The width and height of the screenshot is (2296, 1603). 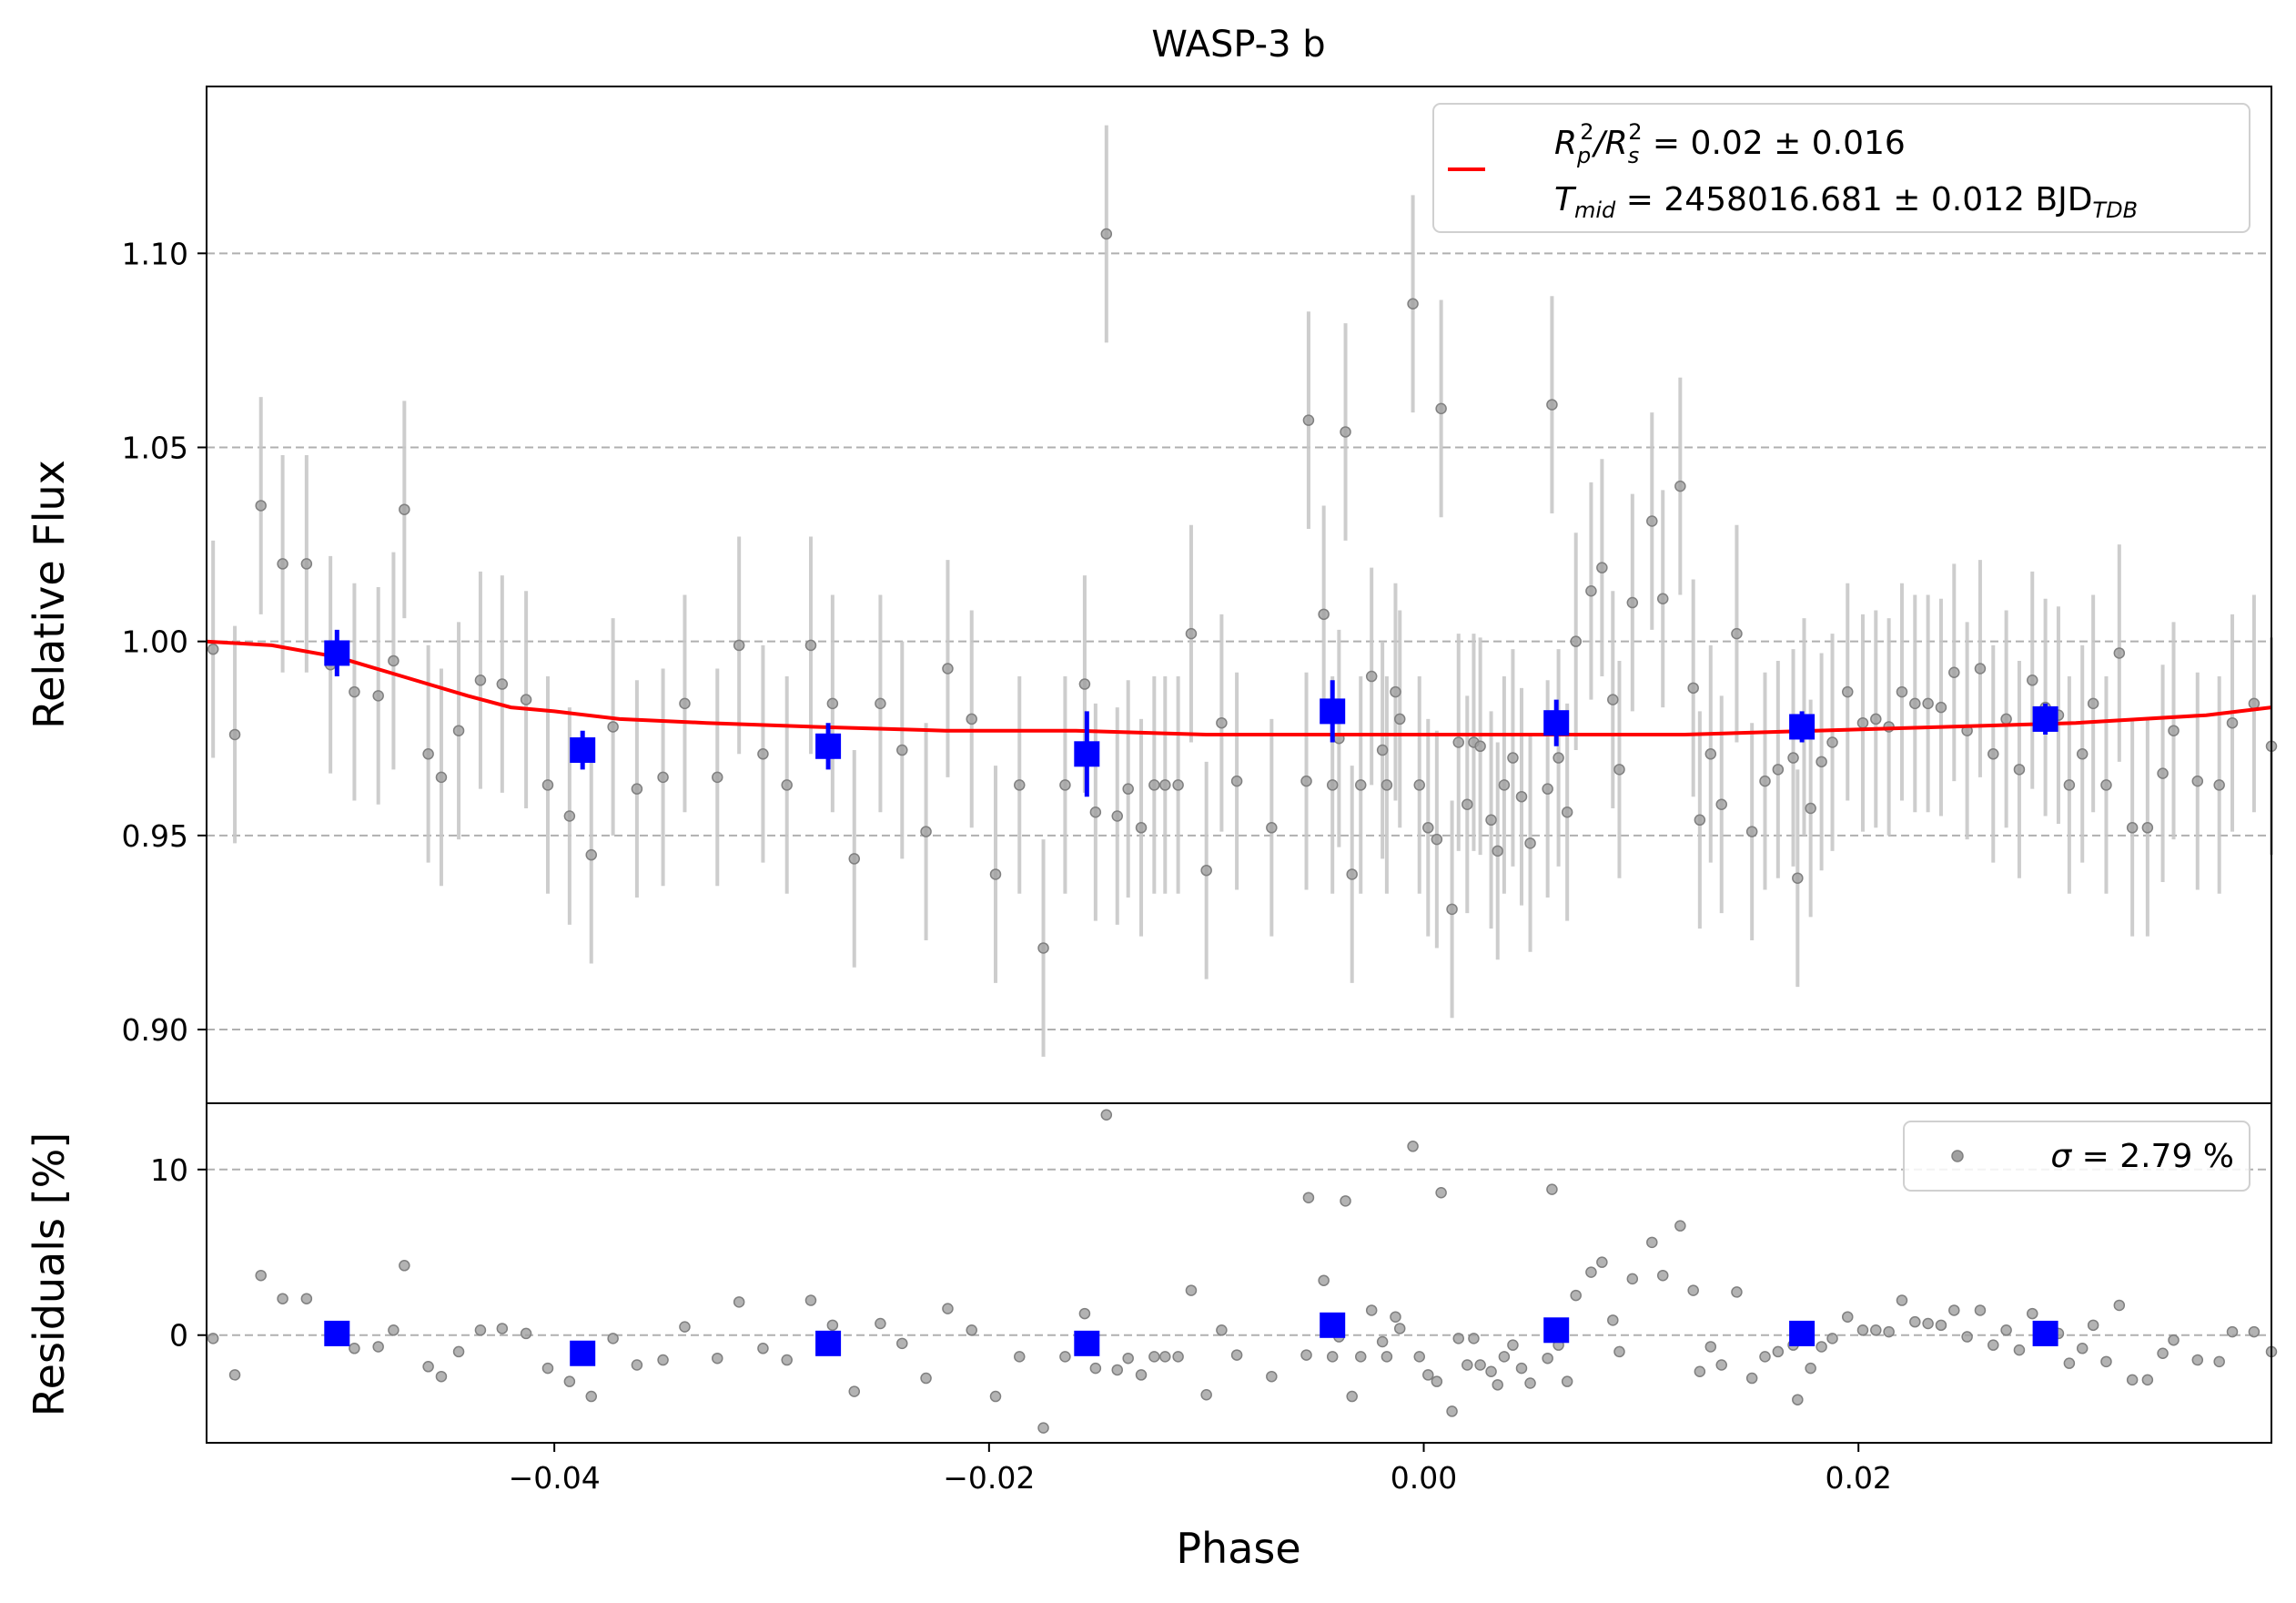 I want to click on flux-y-tick-label: 1.00, so click(x=155, y=642).